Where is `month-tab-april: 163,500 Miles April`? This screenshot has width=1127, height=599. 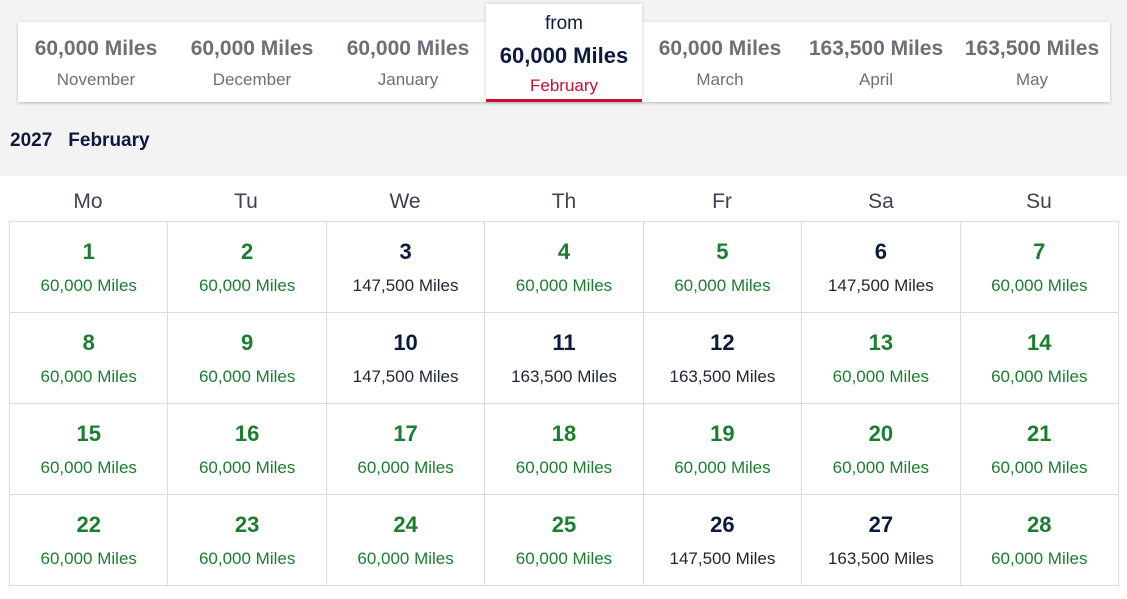
month-tab-april: 163,500 Miles April is located at coordinates (876, 62).